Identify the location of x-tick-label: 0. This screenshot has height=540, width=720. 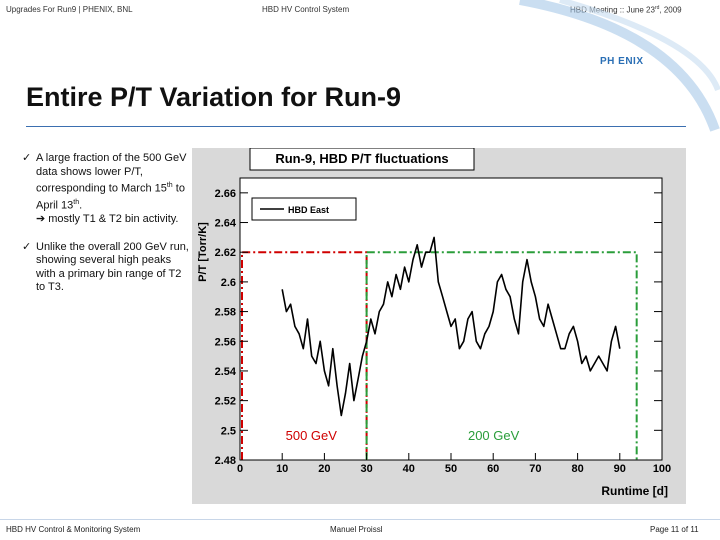
(240, 469).